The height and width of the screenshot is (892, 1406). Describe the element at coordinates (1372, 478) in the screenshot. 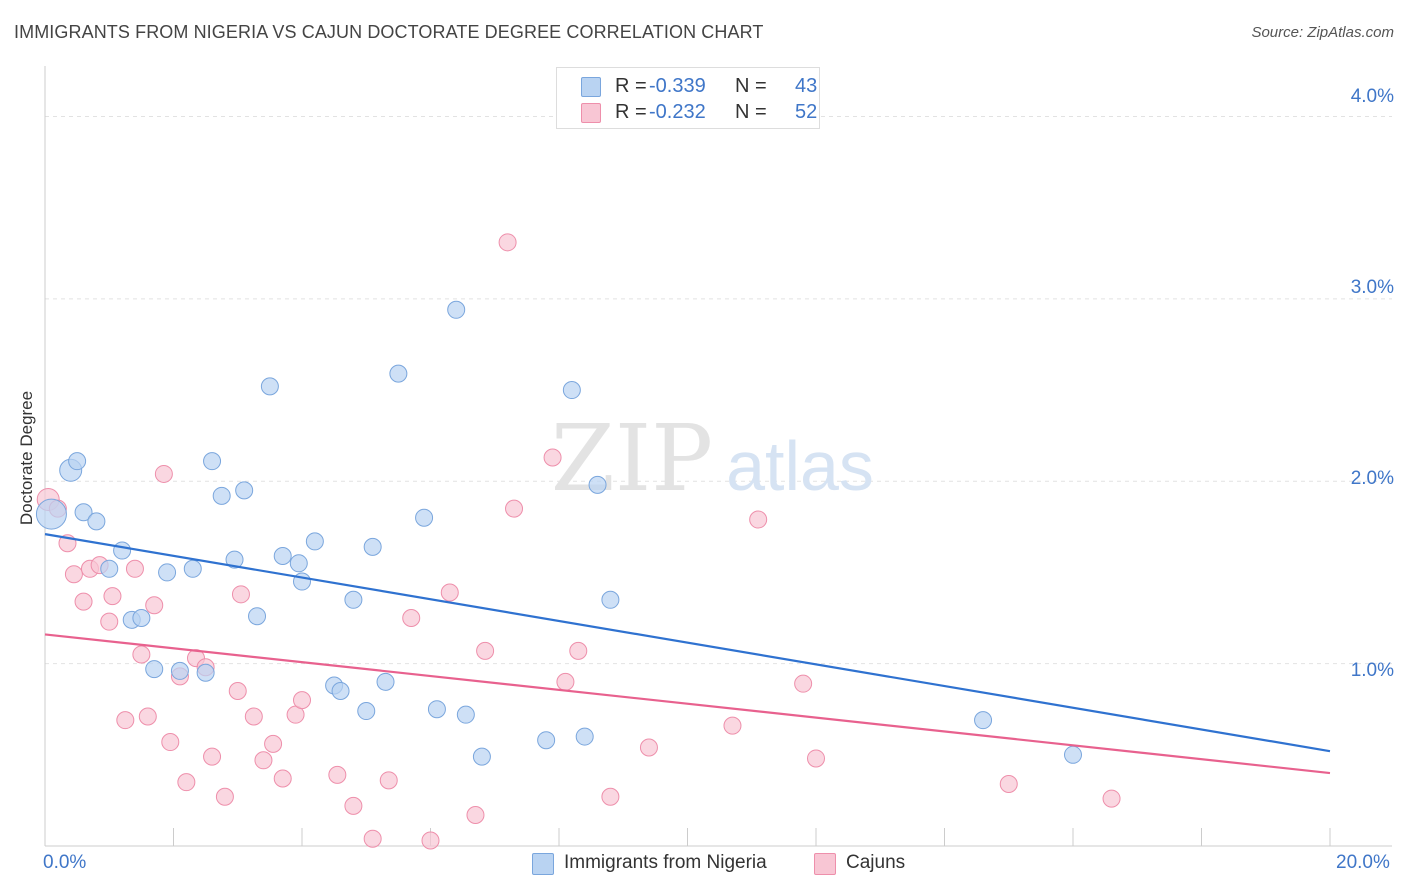

I see `y-tick-label: 2.0%` at that location.